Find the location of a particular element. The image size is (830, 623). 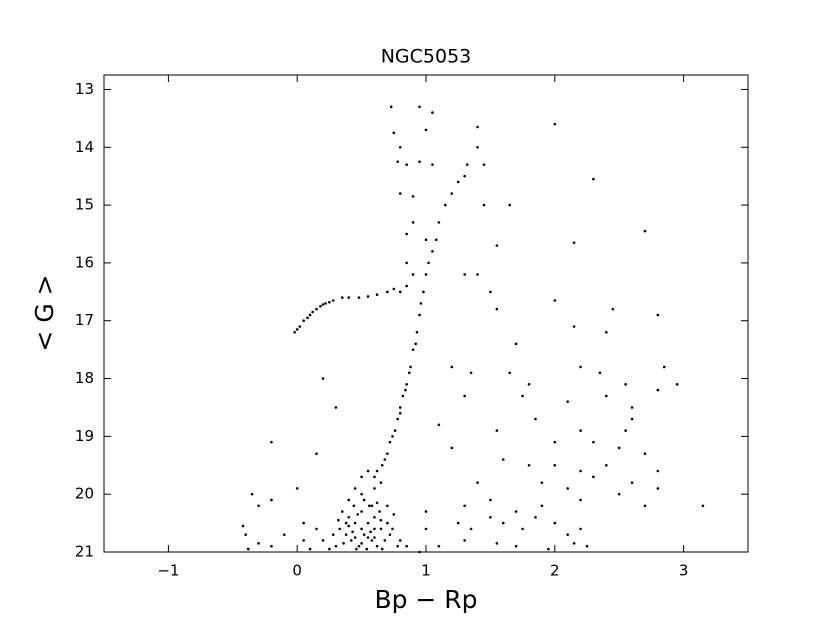

x-axis-label: Bp − Rp is located at coordinates (425, 599).